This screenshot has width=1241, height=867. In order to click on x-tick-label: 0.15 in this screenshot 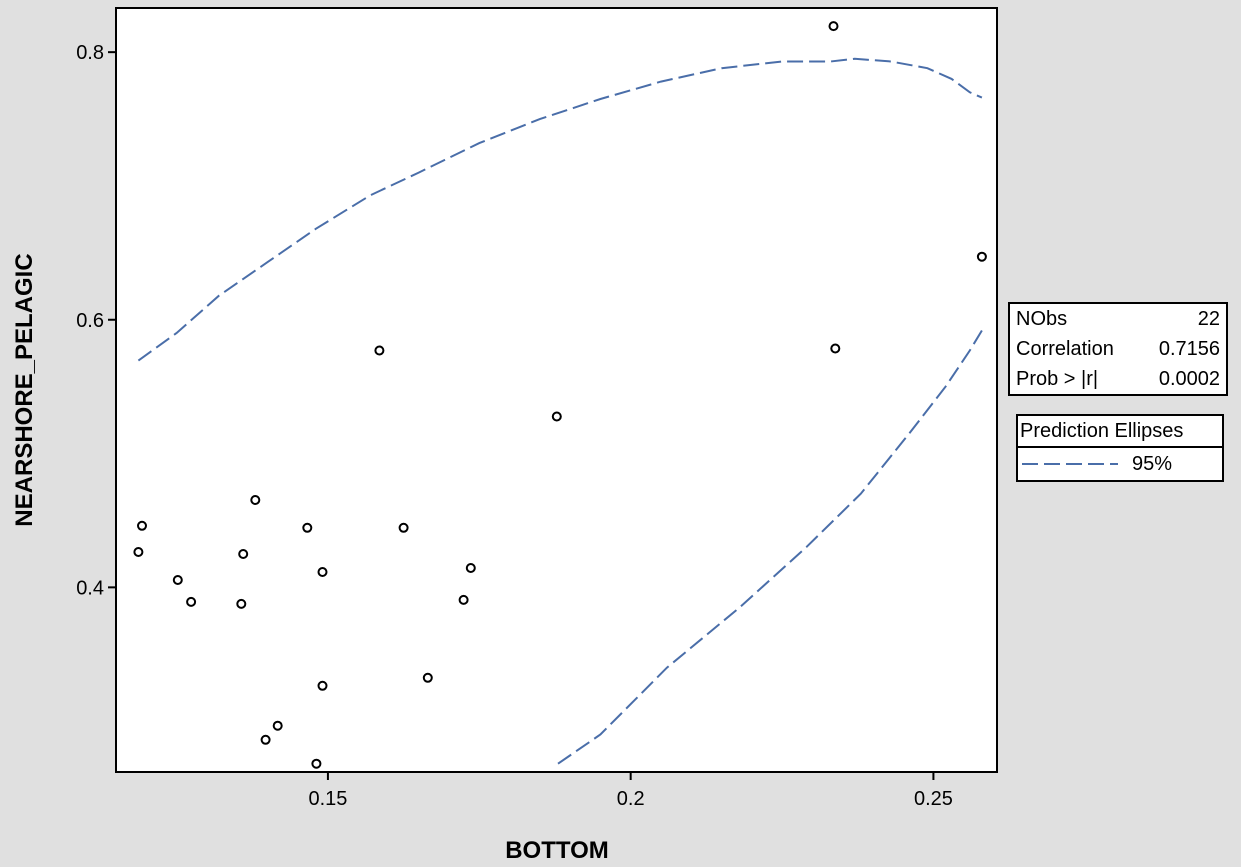, I will do `click(327, 799)`.